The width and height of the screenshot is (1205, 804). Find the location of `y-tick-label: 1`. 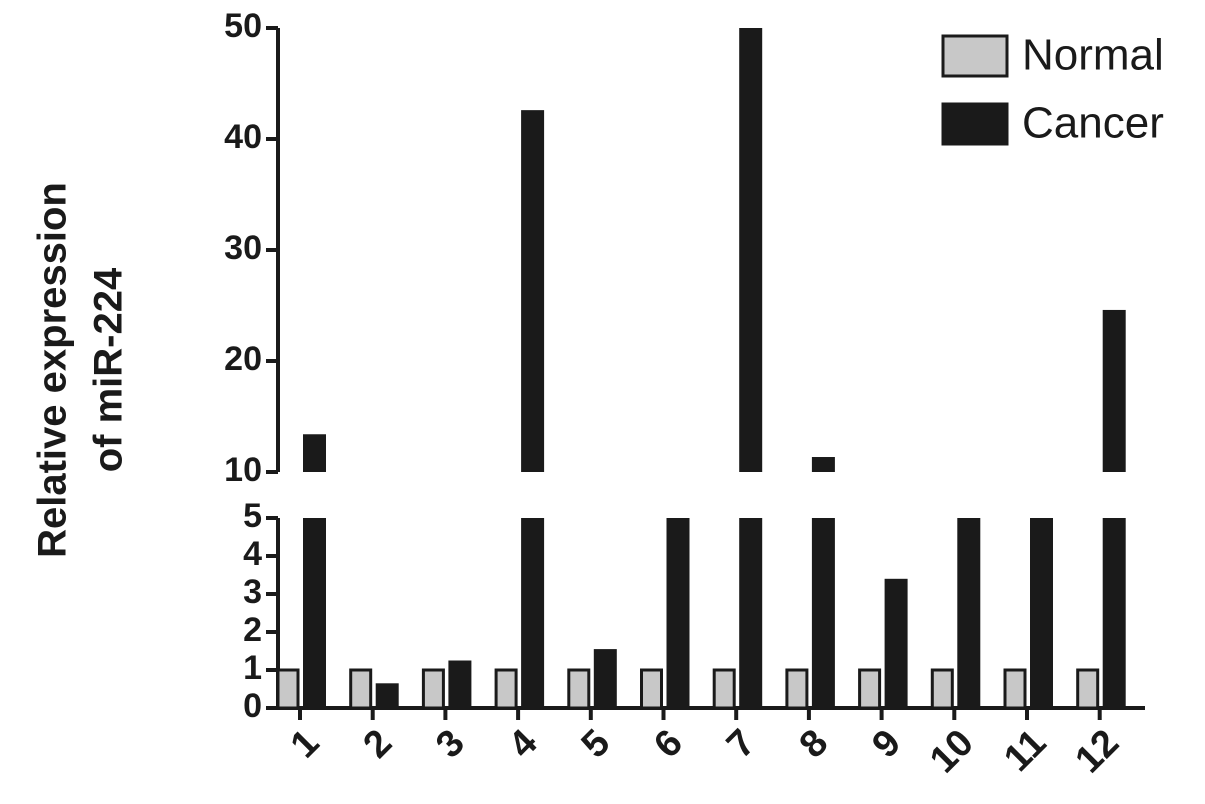

y-tick-label: 1 is located at coordinates (252, 668).